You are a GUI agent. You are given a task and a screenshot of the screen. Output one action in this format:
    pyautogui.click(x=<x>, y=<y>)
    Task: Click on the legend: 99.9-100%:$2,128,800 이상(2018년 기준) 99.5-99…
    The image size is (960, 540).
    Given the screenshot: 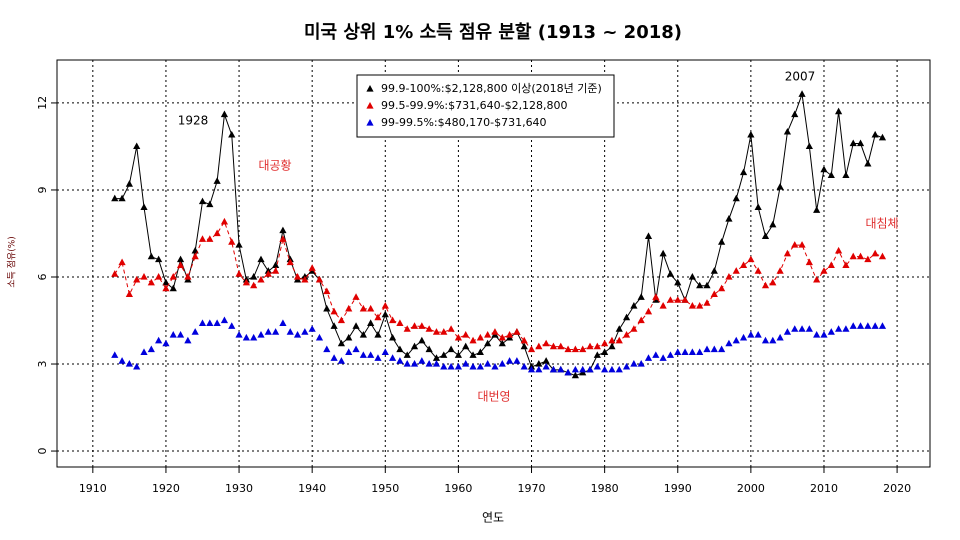 What is the action you would take?
    pyautogui.click(x=485, y=106)
    